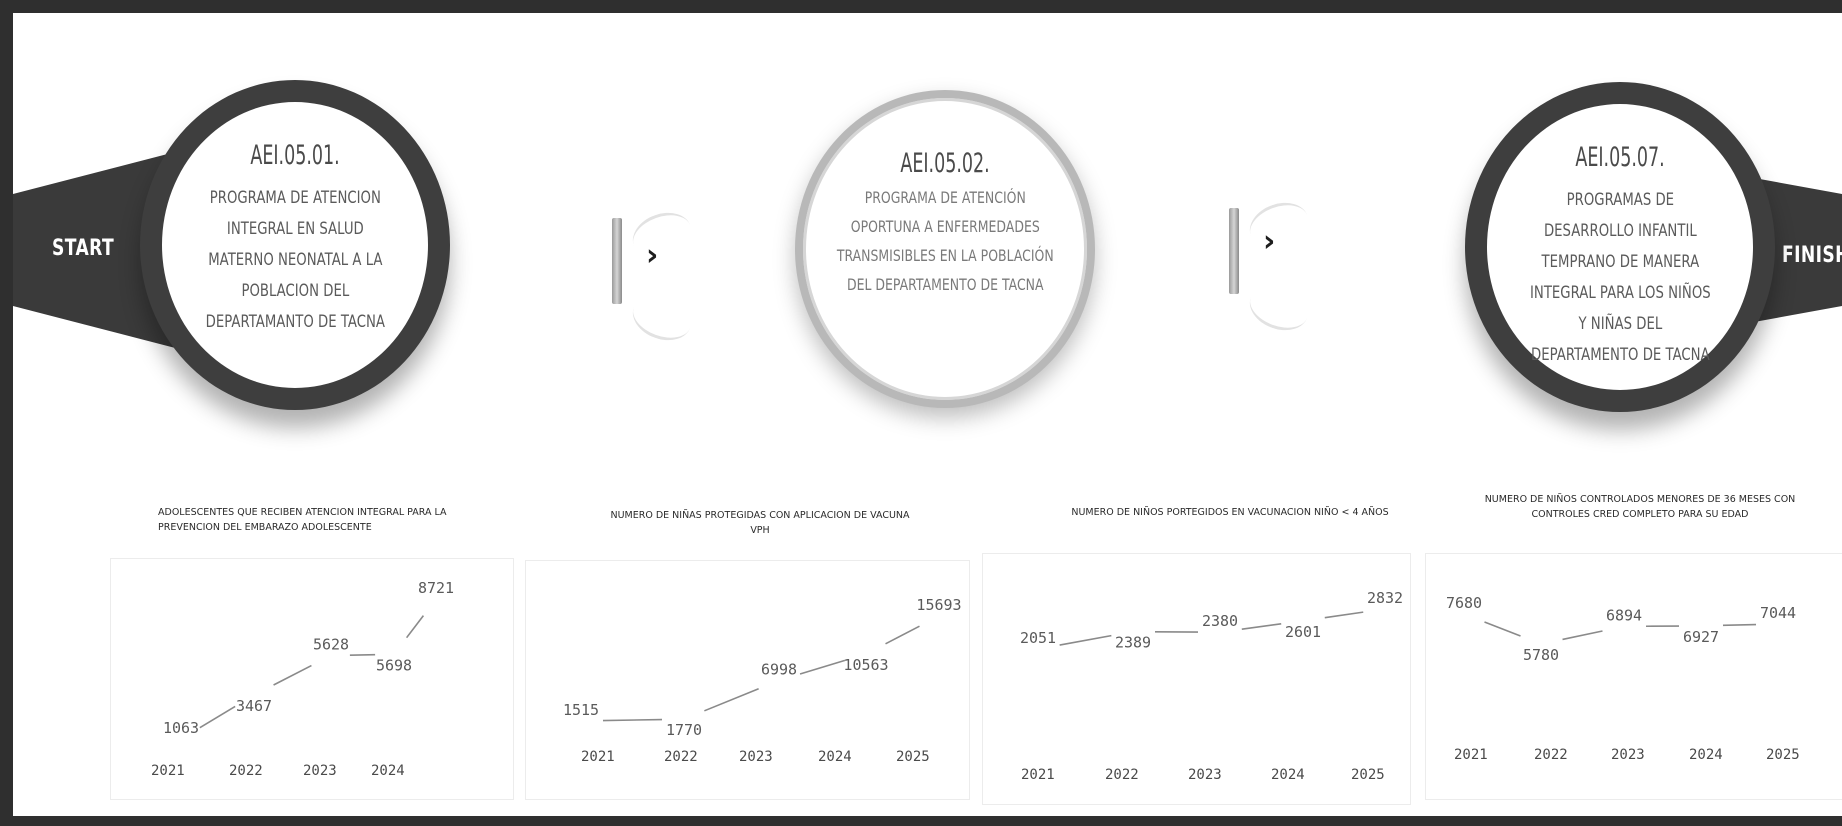 This screenshot has height=826, width=1842. I want to click on data-label: 5628, so click(331, 645).